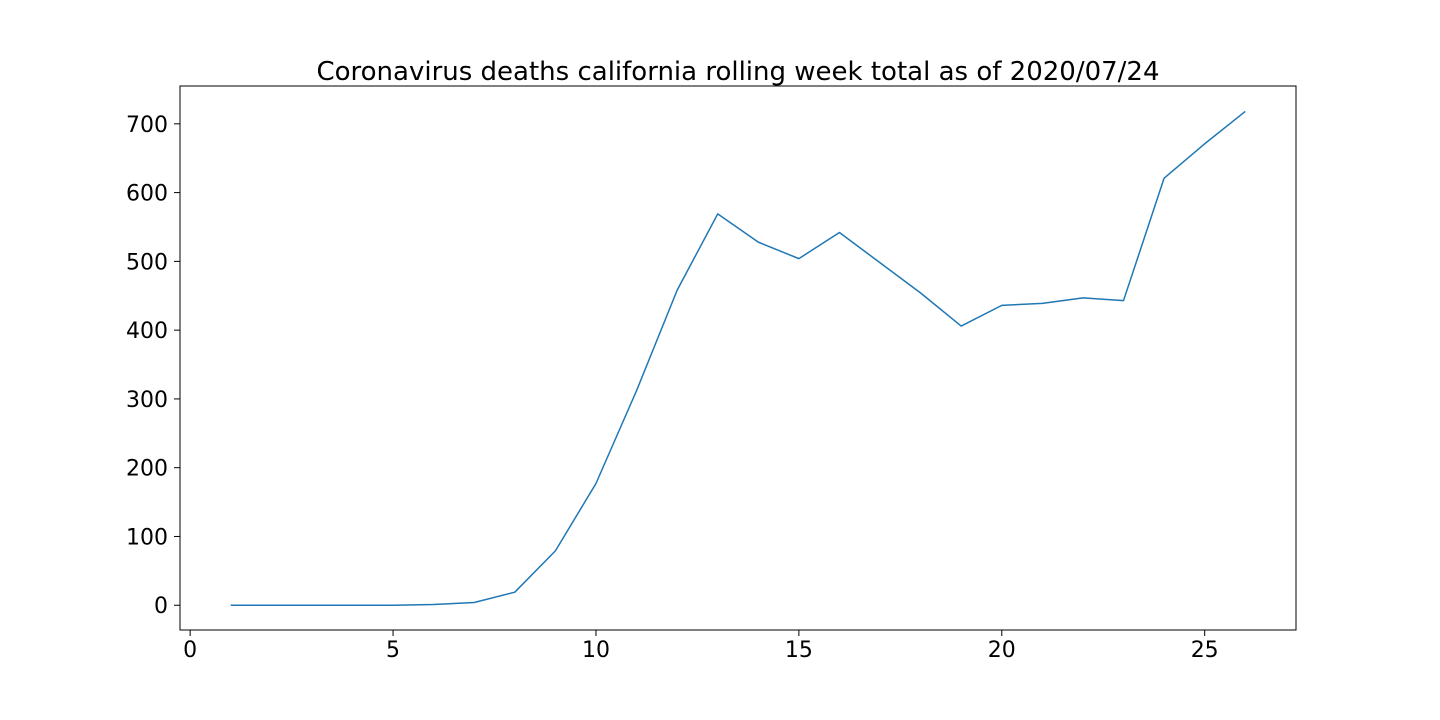  I want to click on x-tick-label: 5, so click(393, 650).